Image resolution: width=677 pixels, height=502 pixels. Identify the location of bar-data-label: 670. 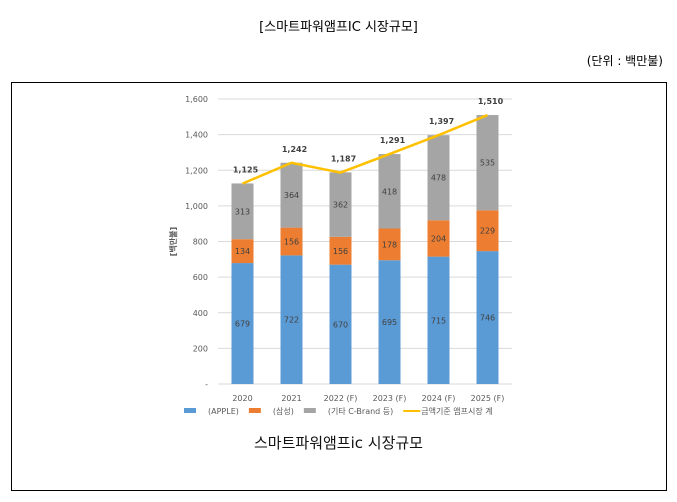
(340, 324).